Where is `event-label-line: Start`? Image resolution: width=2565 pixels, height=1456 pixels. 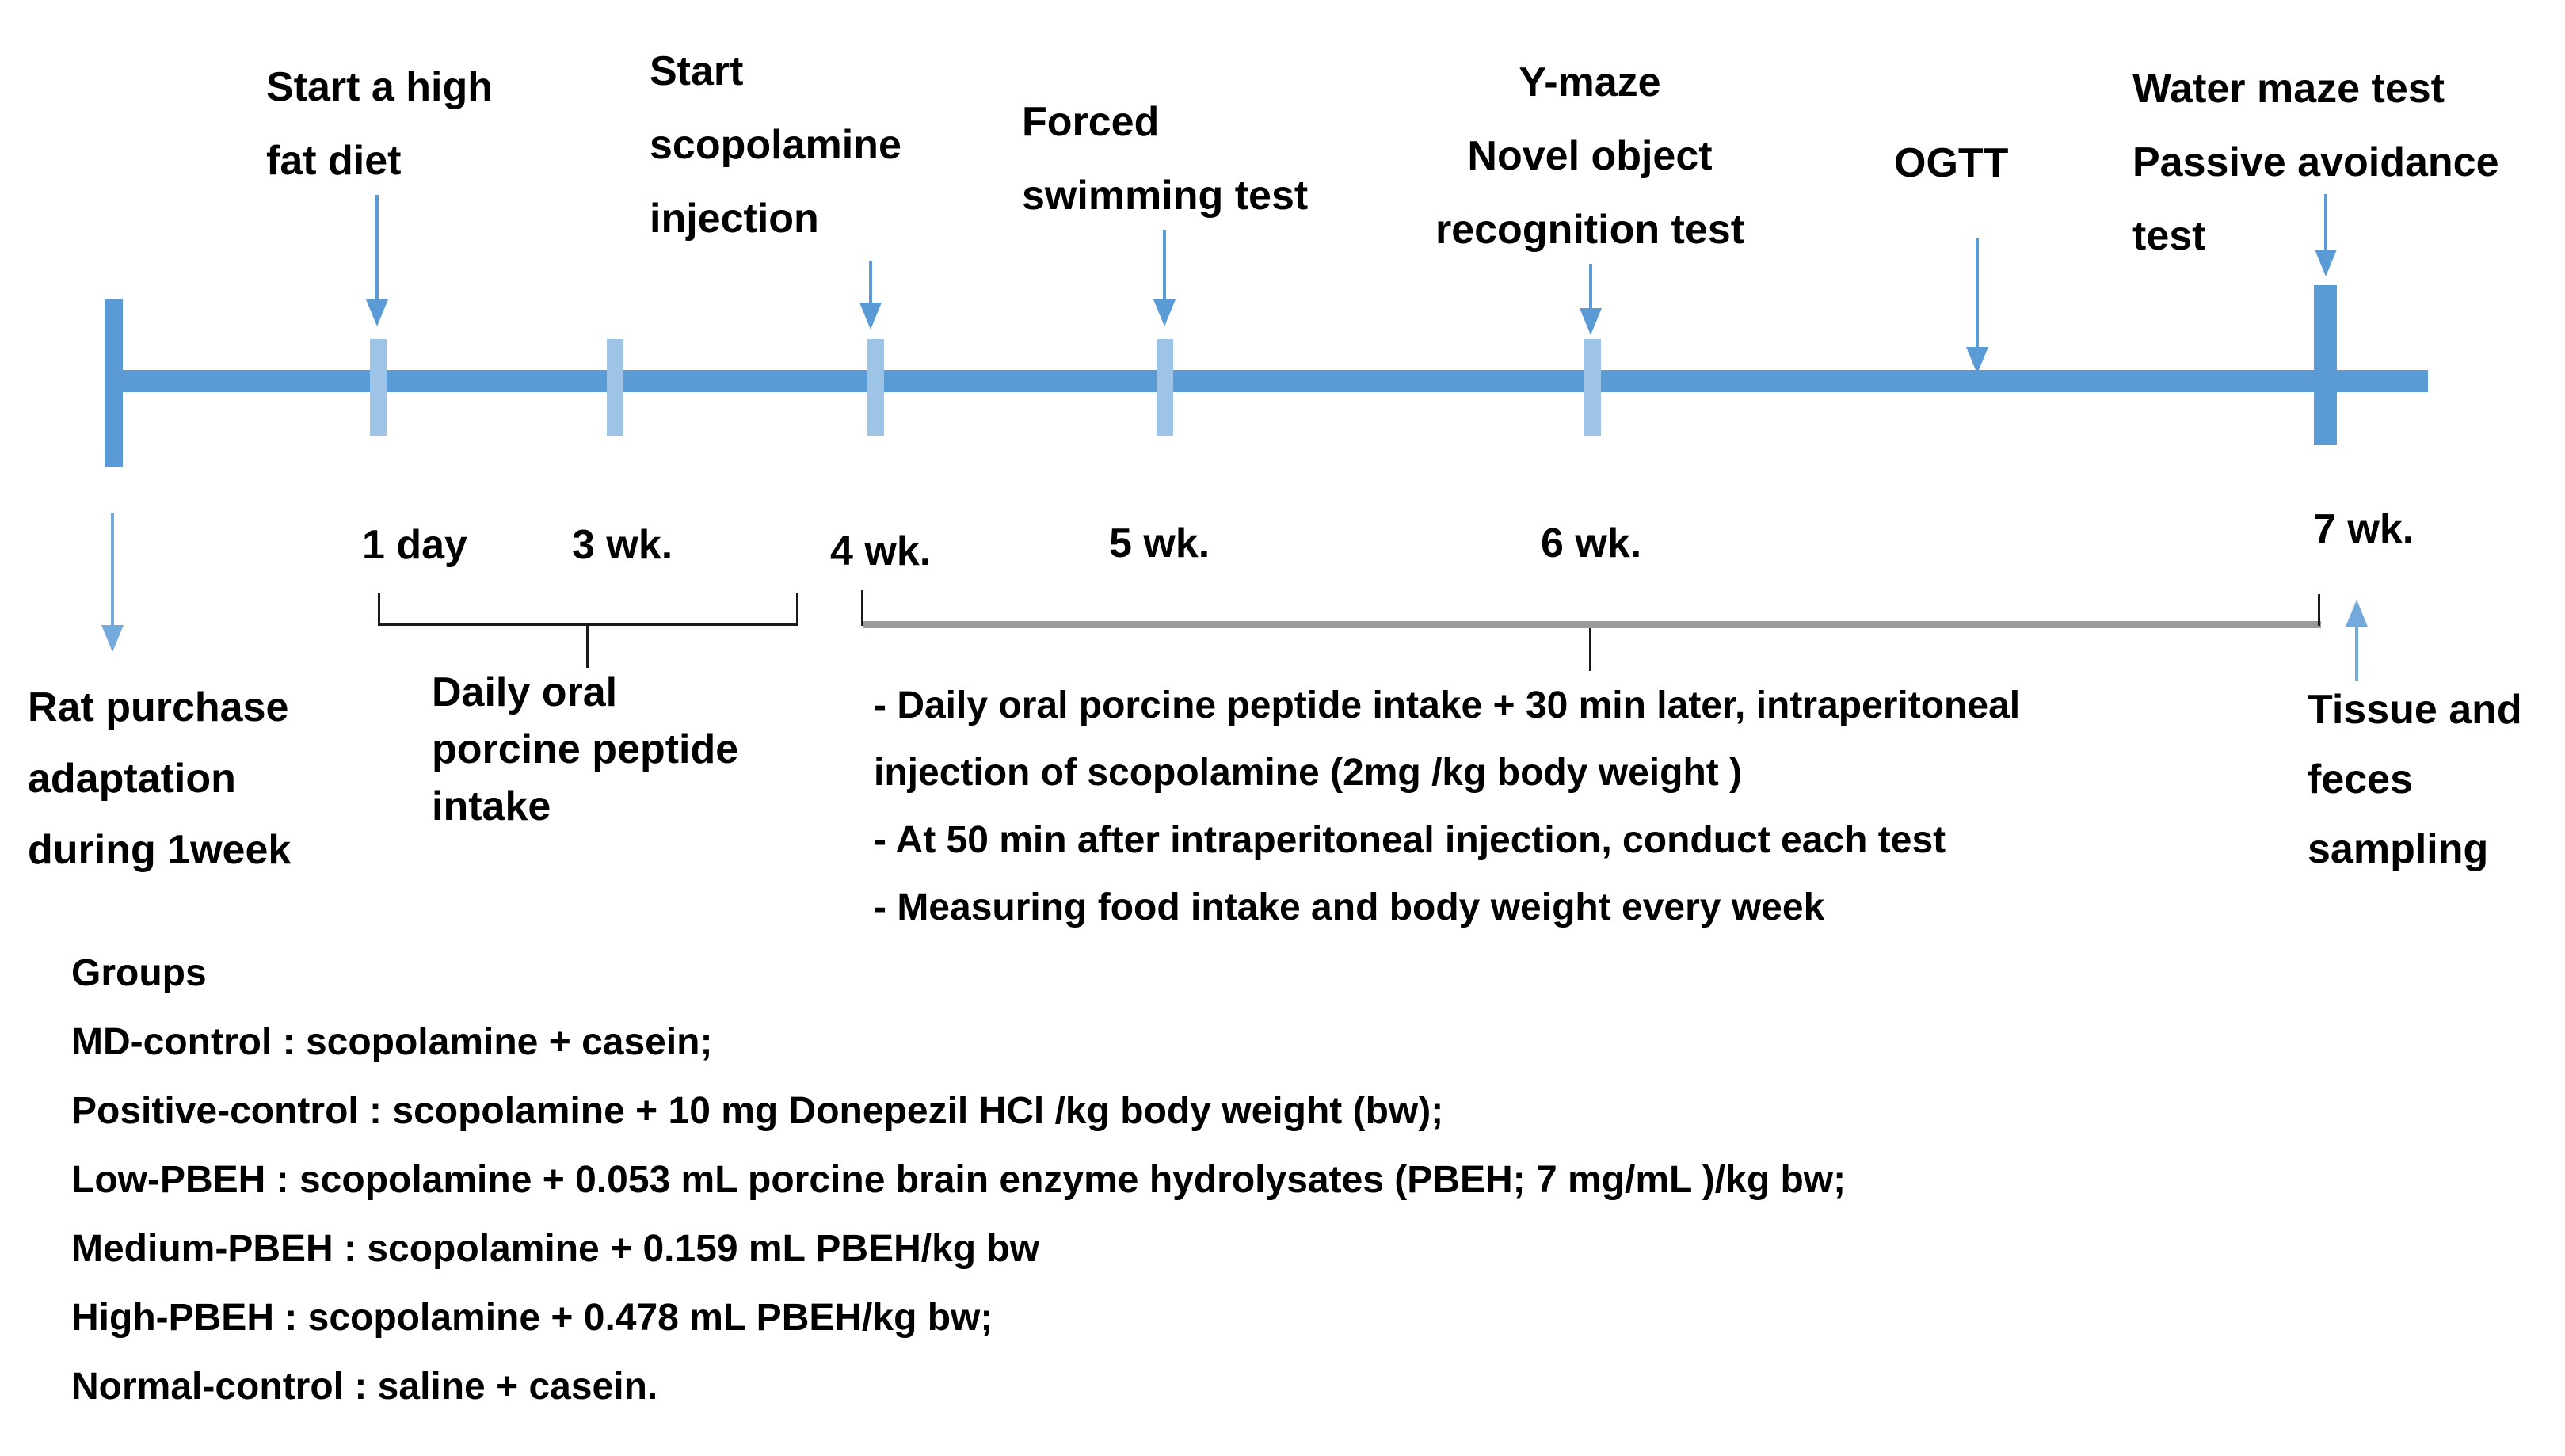 event-label-line: Start is located at coordinates (697, 71).